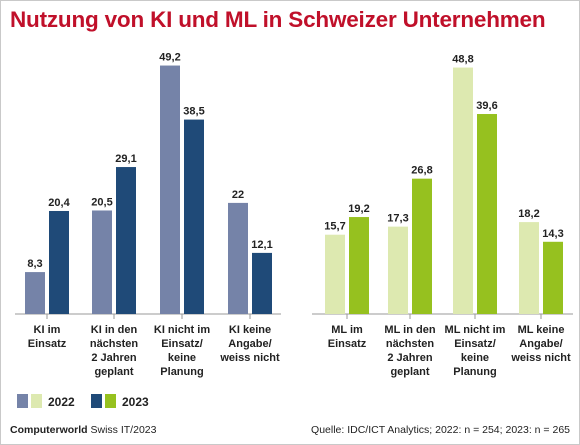 The width and height of the screenshot is (580, 445). Describe the element at coordinates (114, 351) in the screenshot. I see `ki-category-label-2: KI in den nächsten 2 Jahren geplant` at that location.